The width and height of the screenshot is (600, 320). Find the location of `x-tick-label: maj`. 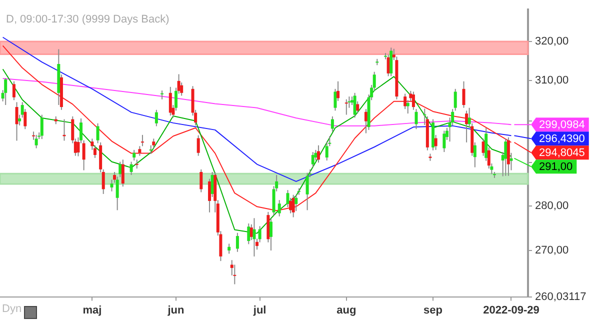

x-tick-label: maj is located at coordinates (92, 310).